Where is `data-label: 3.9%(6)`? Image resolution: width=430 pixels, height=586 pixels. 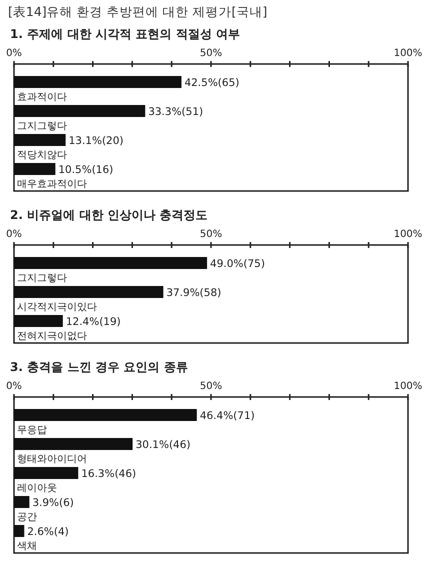 data-label: 3.9%(6) is located at coordinates (53, 503).